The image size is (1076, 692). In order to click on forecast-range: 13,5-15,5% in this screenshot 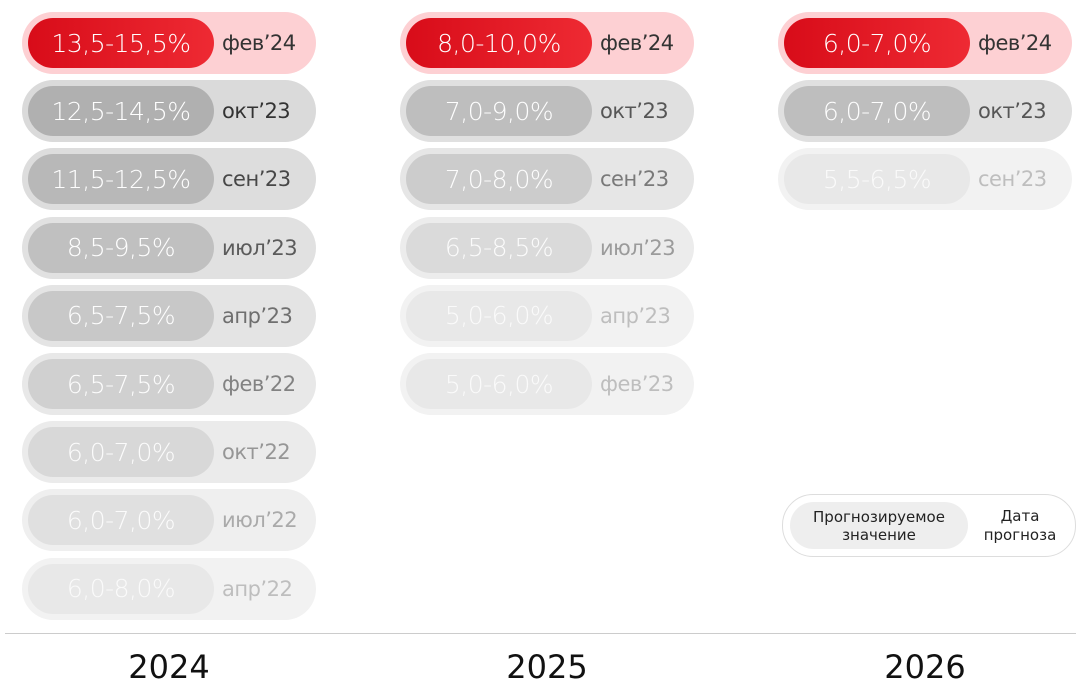, I will do `click(121, 43)`.